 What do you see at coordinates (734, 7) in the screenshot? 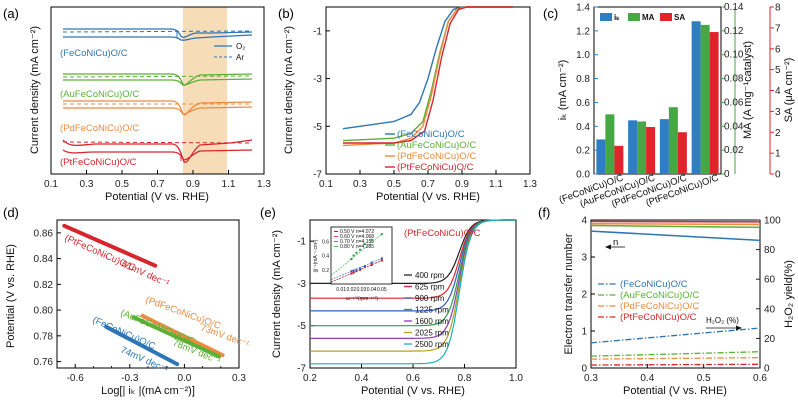
I see `panel-c-mid-ytick-label: 0.14` at bounding box center [734, 7].